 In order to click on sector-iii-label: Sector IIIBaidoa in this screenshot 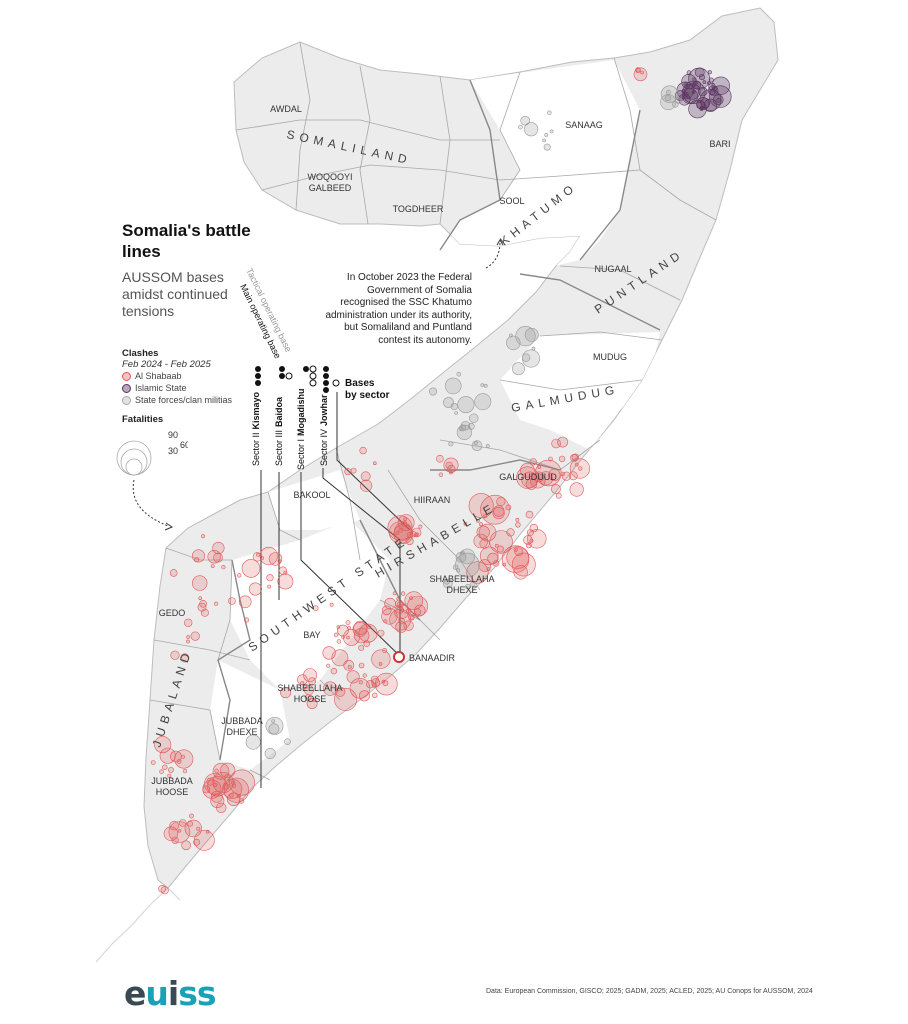, I will do `click(279, 431)`.